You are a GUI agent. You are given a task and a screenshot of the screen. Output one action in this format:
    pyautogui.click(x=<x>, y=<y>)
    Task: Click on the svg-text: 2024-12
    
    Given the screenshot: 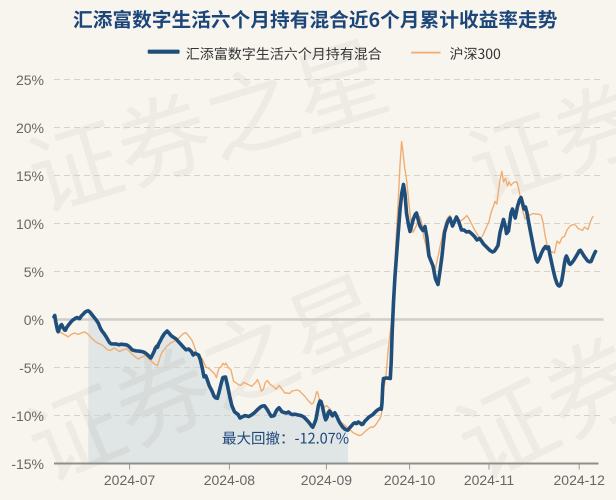 What is the action you would take?
    pyautogui.click(x=580, y=480)
    